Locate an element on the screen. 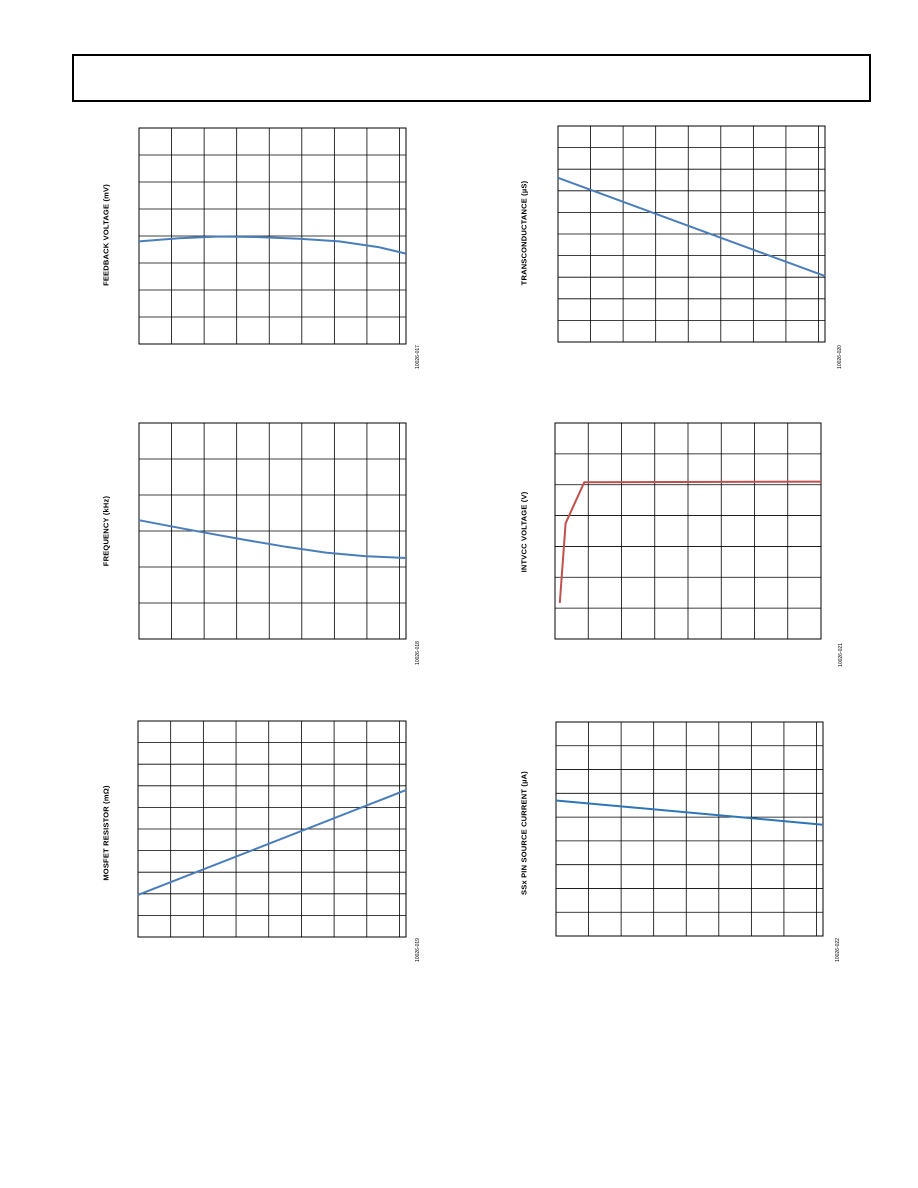  chart-frequency: FREQUENCY (kHz) 10026-018 is located at coordinates (270, 547).